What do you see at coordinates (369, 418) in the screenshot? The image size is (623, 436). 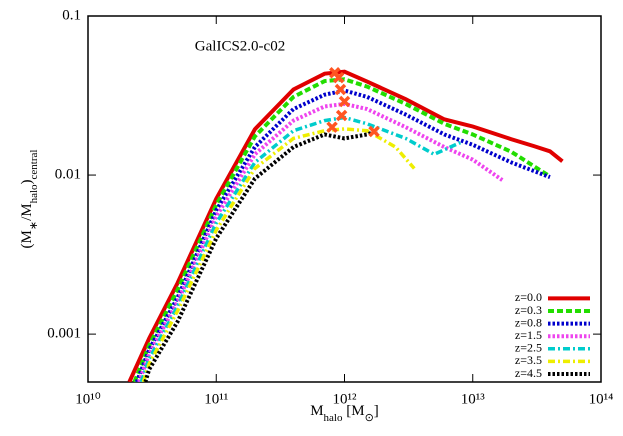 I see `x-axis-label-part: ⊙` at bounding box center [369, 418].